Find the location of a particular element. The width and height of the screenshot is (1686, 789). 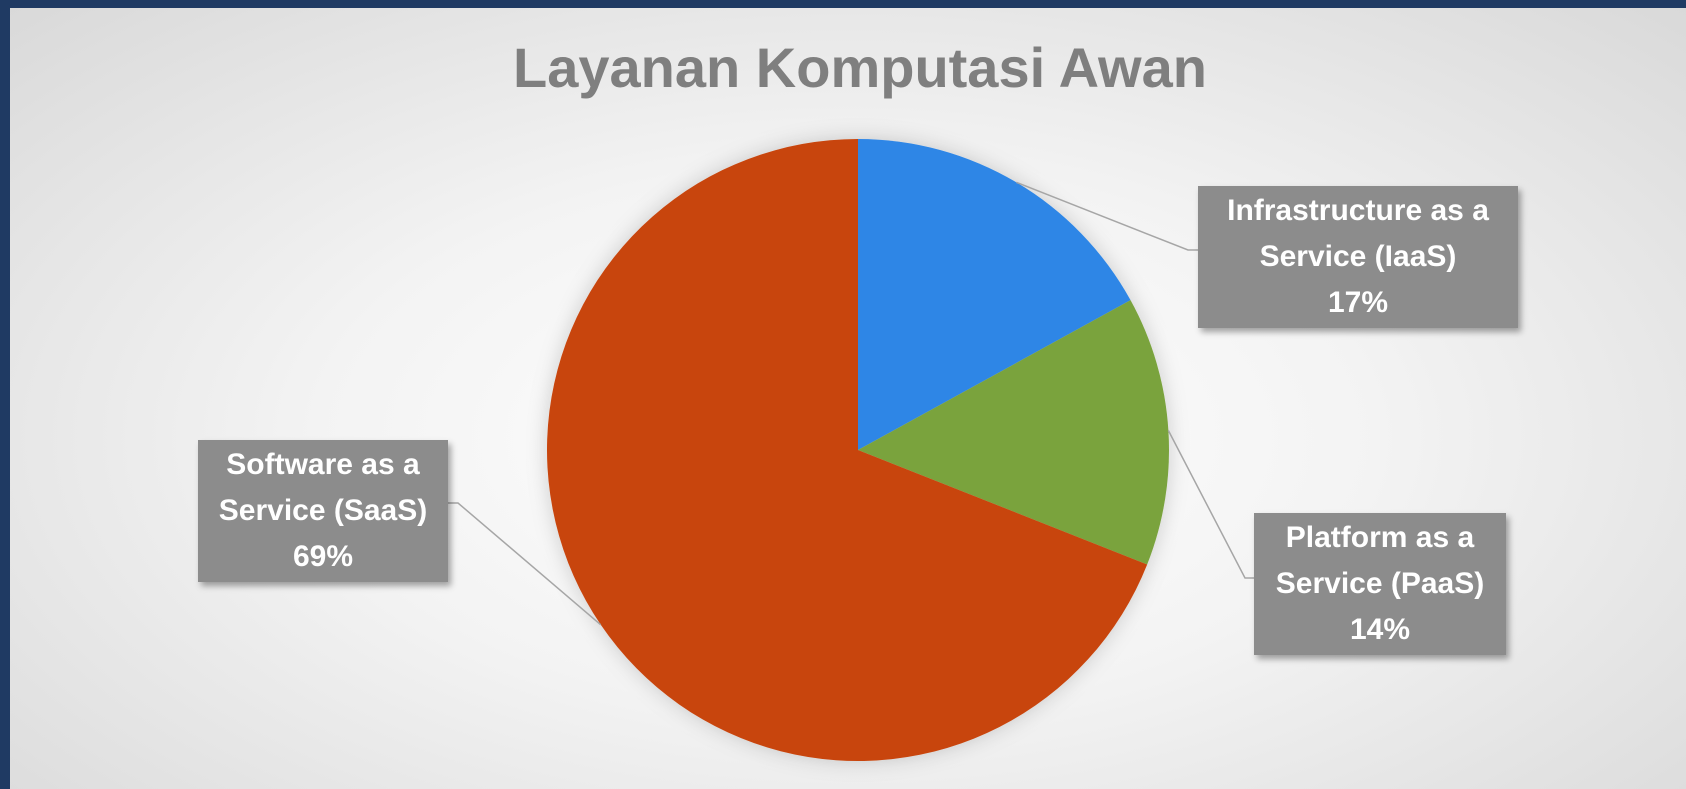

value-label: 17% is located at coordinates (1358, 302).